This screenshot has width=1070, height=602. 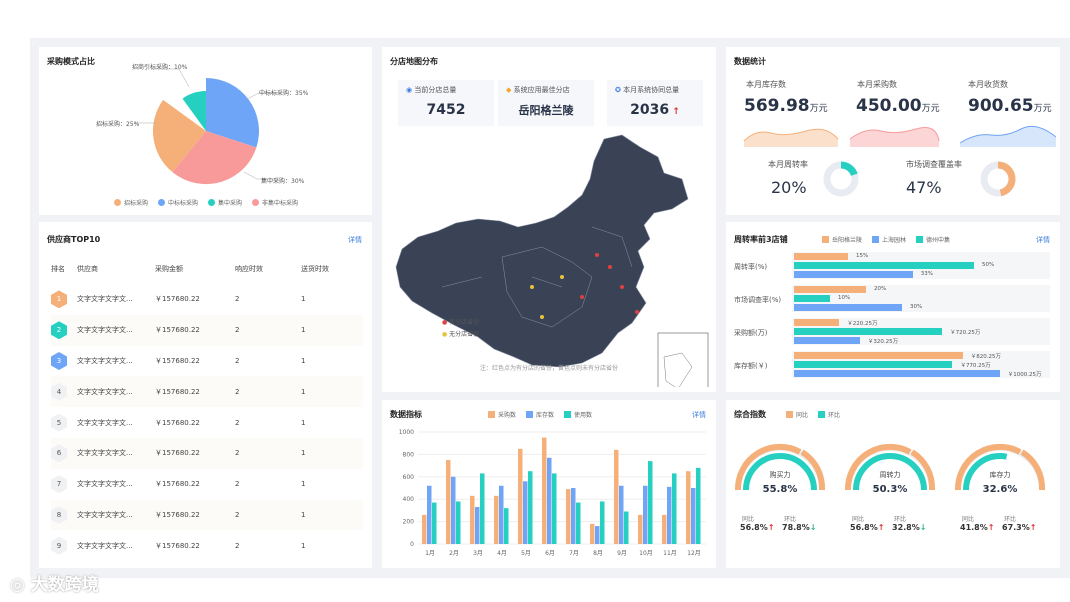 I want to click on rate-value: 47%, so click(x=924, y=187).